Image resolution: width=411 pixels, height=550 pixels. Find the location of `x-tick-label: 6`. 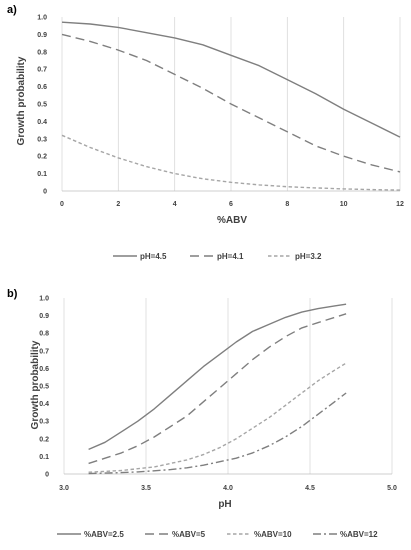

x-tick-label: 6 is located at coordinates (231, 204).